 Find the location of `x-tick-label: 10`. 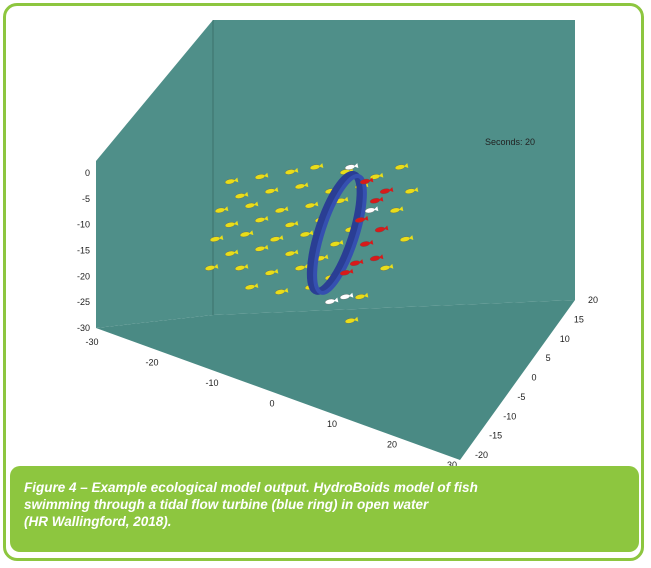

x-tick-label: 10 is located at coordinates (332, 424).